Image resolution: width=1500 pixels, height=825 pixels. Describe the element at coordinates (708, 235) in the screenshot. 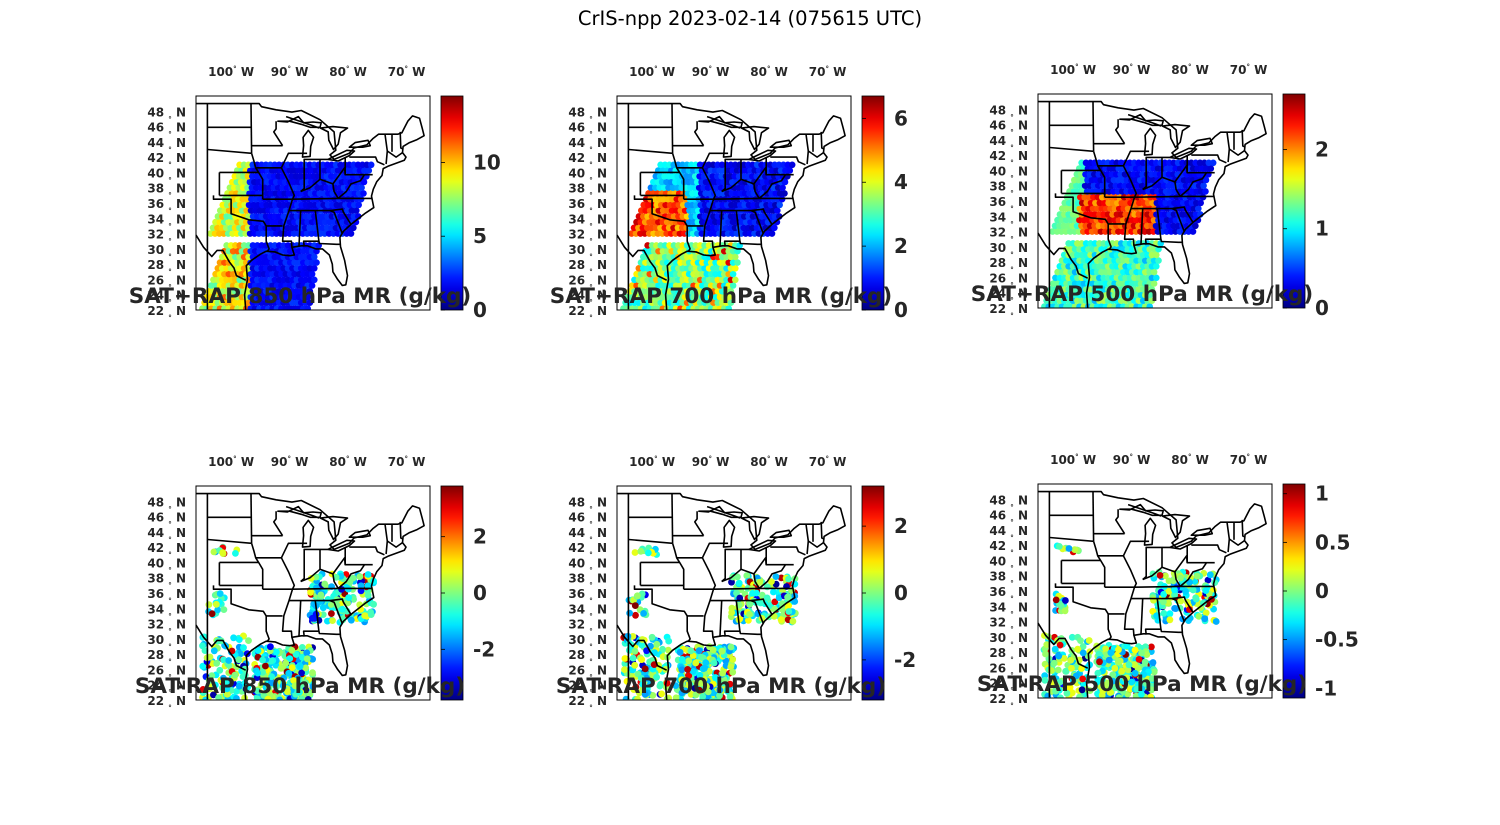

I see `swath-layer` at that location.